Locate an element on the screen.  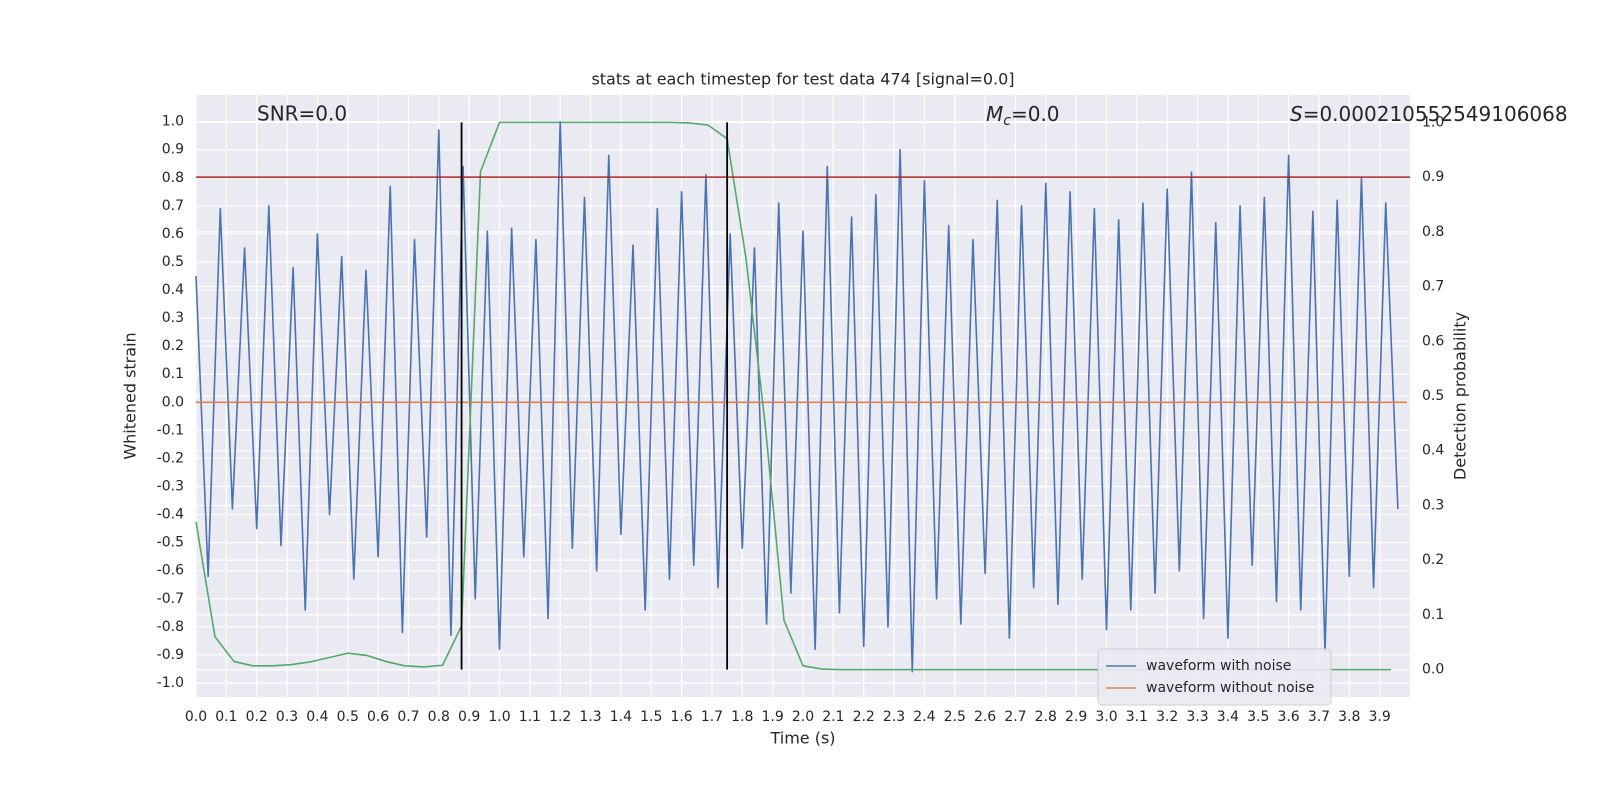
x-tick-label: 3.7 is located at coordinates (1319, 717).